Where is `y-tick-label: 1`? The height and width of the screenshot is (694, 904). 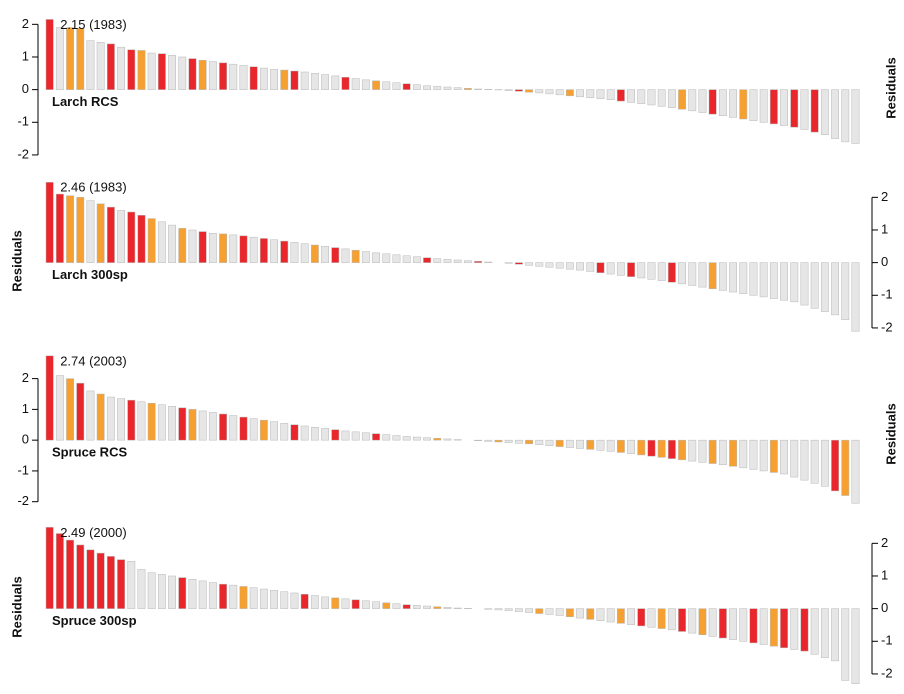
y-tick-label: 1 is located at coordinates (25, 408).